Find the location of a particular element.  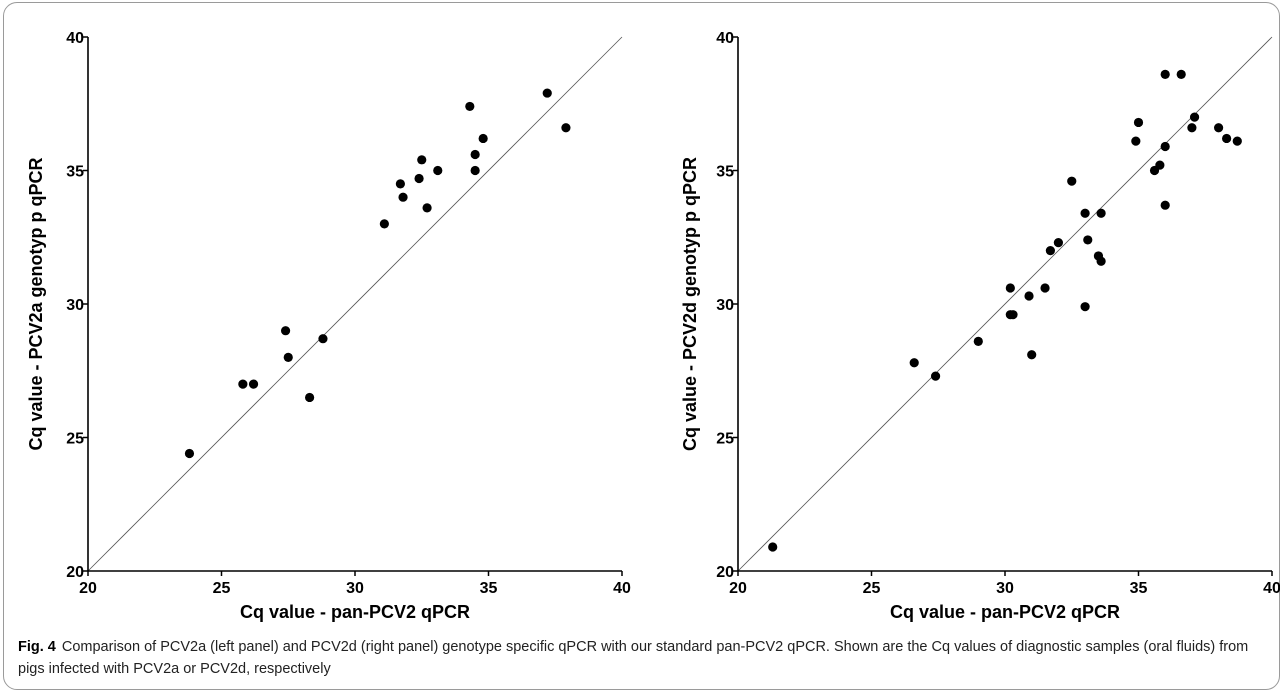

y-axis-title: Cq value - PCV2d genotyp p qPCR is located at coordinates (690, 304).